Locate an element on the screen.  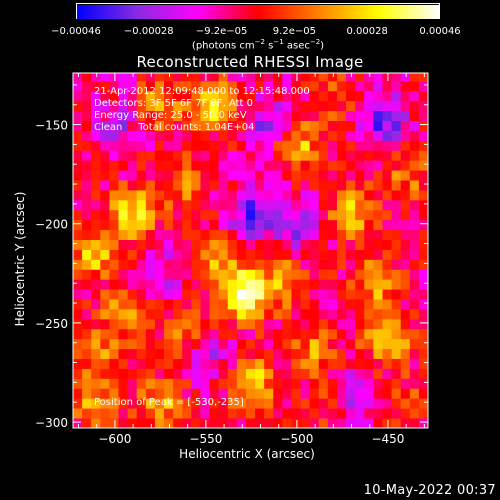
colorbar-tick-label: 0.00028 is located at coordinates (367, 31).